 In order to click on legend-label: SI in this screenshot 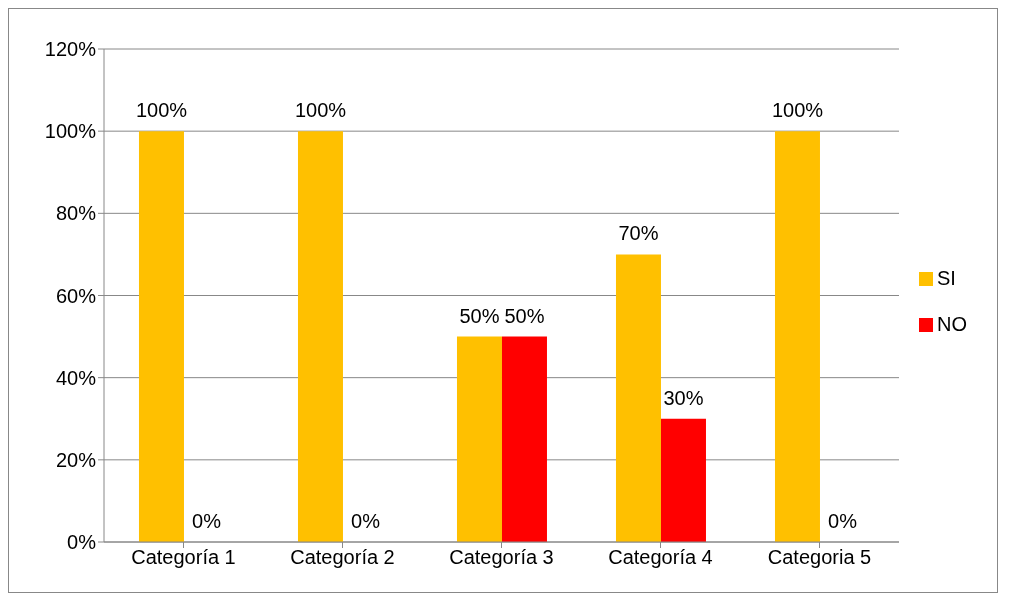, I will do `click(946, 277)`.